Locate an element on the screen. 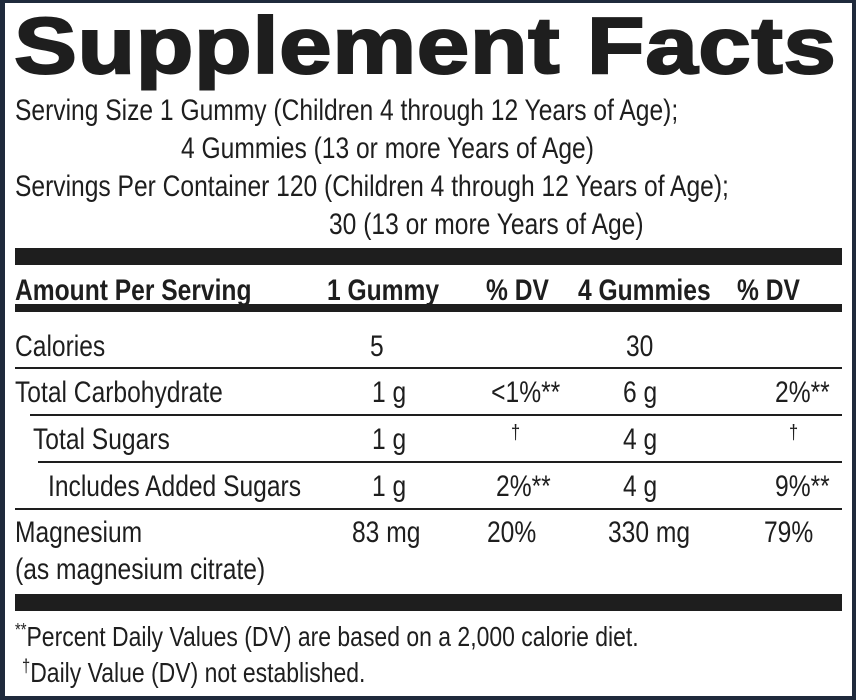 The height and width of the screenshot is (700, 856). dagger-1-gummy: † is located at coordinates (516, 433).